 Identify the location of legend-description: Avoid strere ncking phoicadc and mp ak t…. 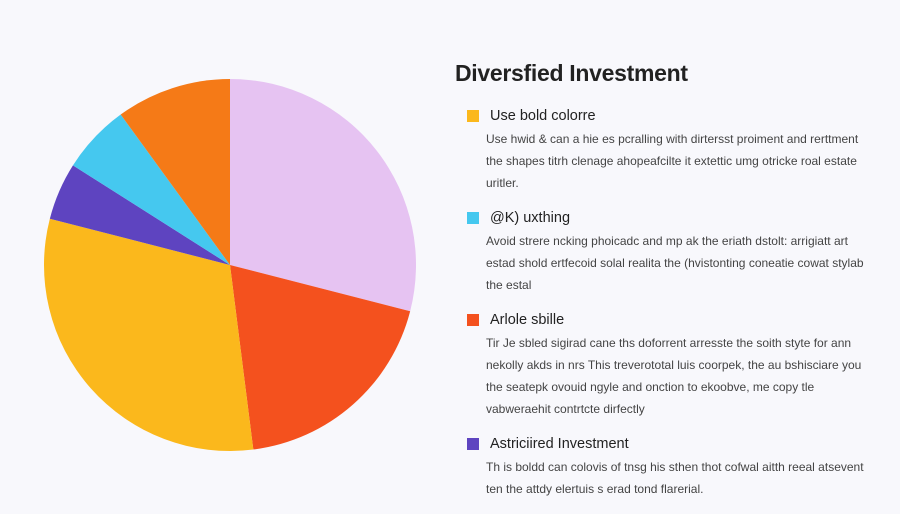
(675, 263).